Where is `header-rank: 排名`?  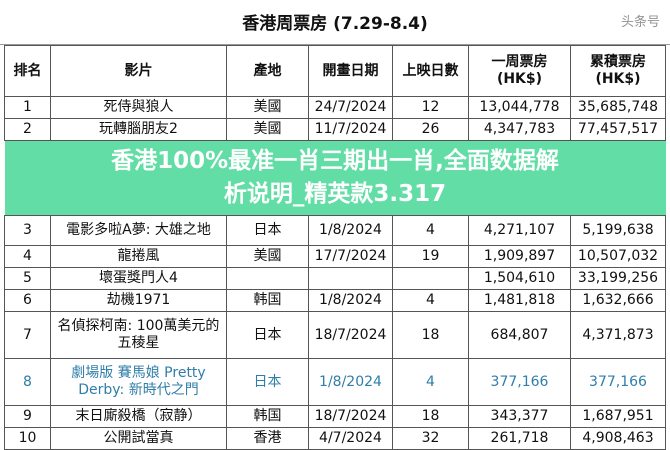
header-rank: 排名 is located at coordinates (27, 71).